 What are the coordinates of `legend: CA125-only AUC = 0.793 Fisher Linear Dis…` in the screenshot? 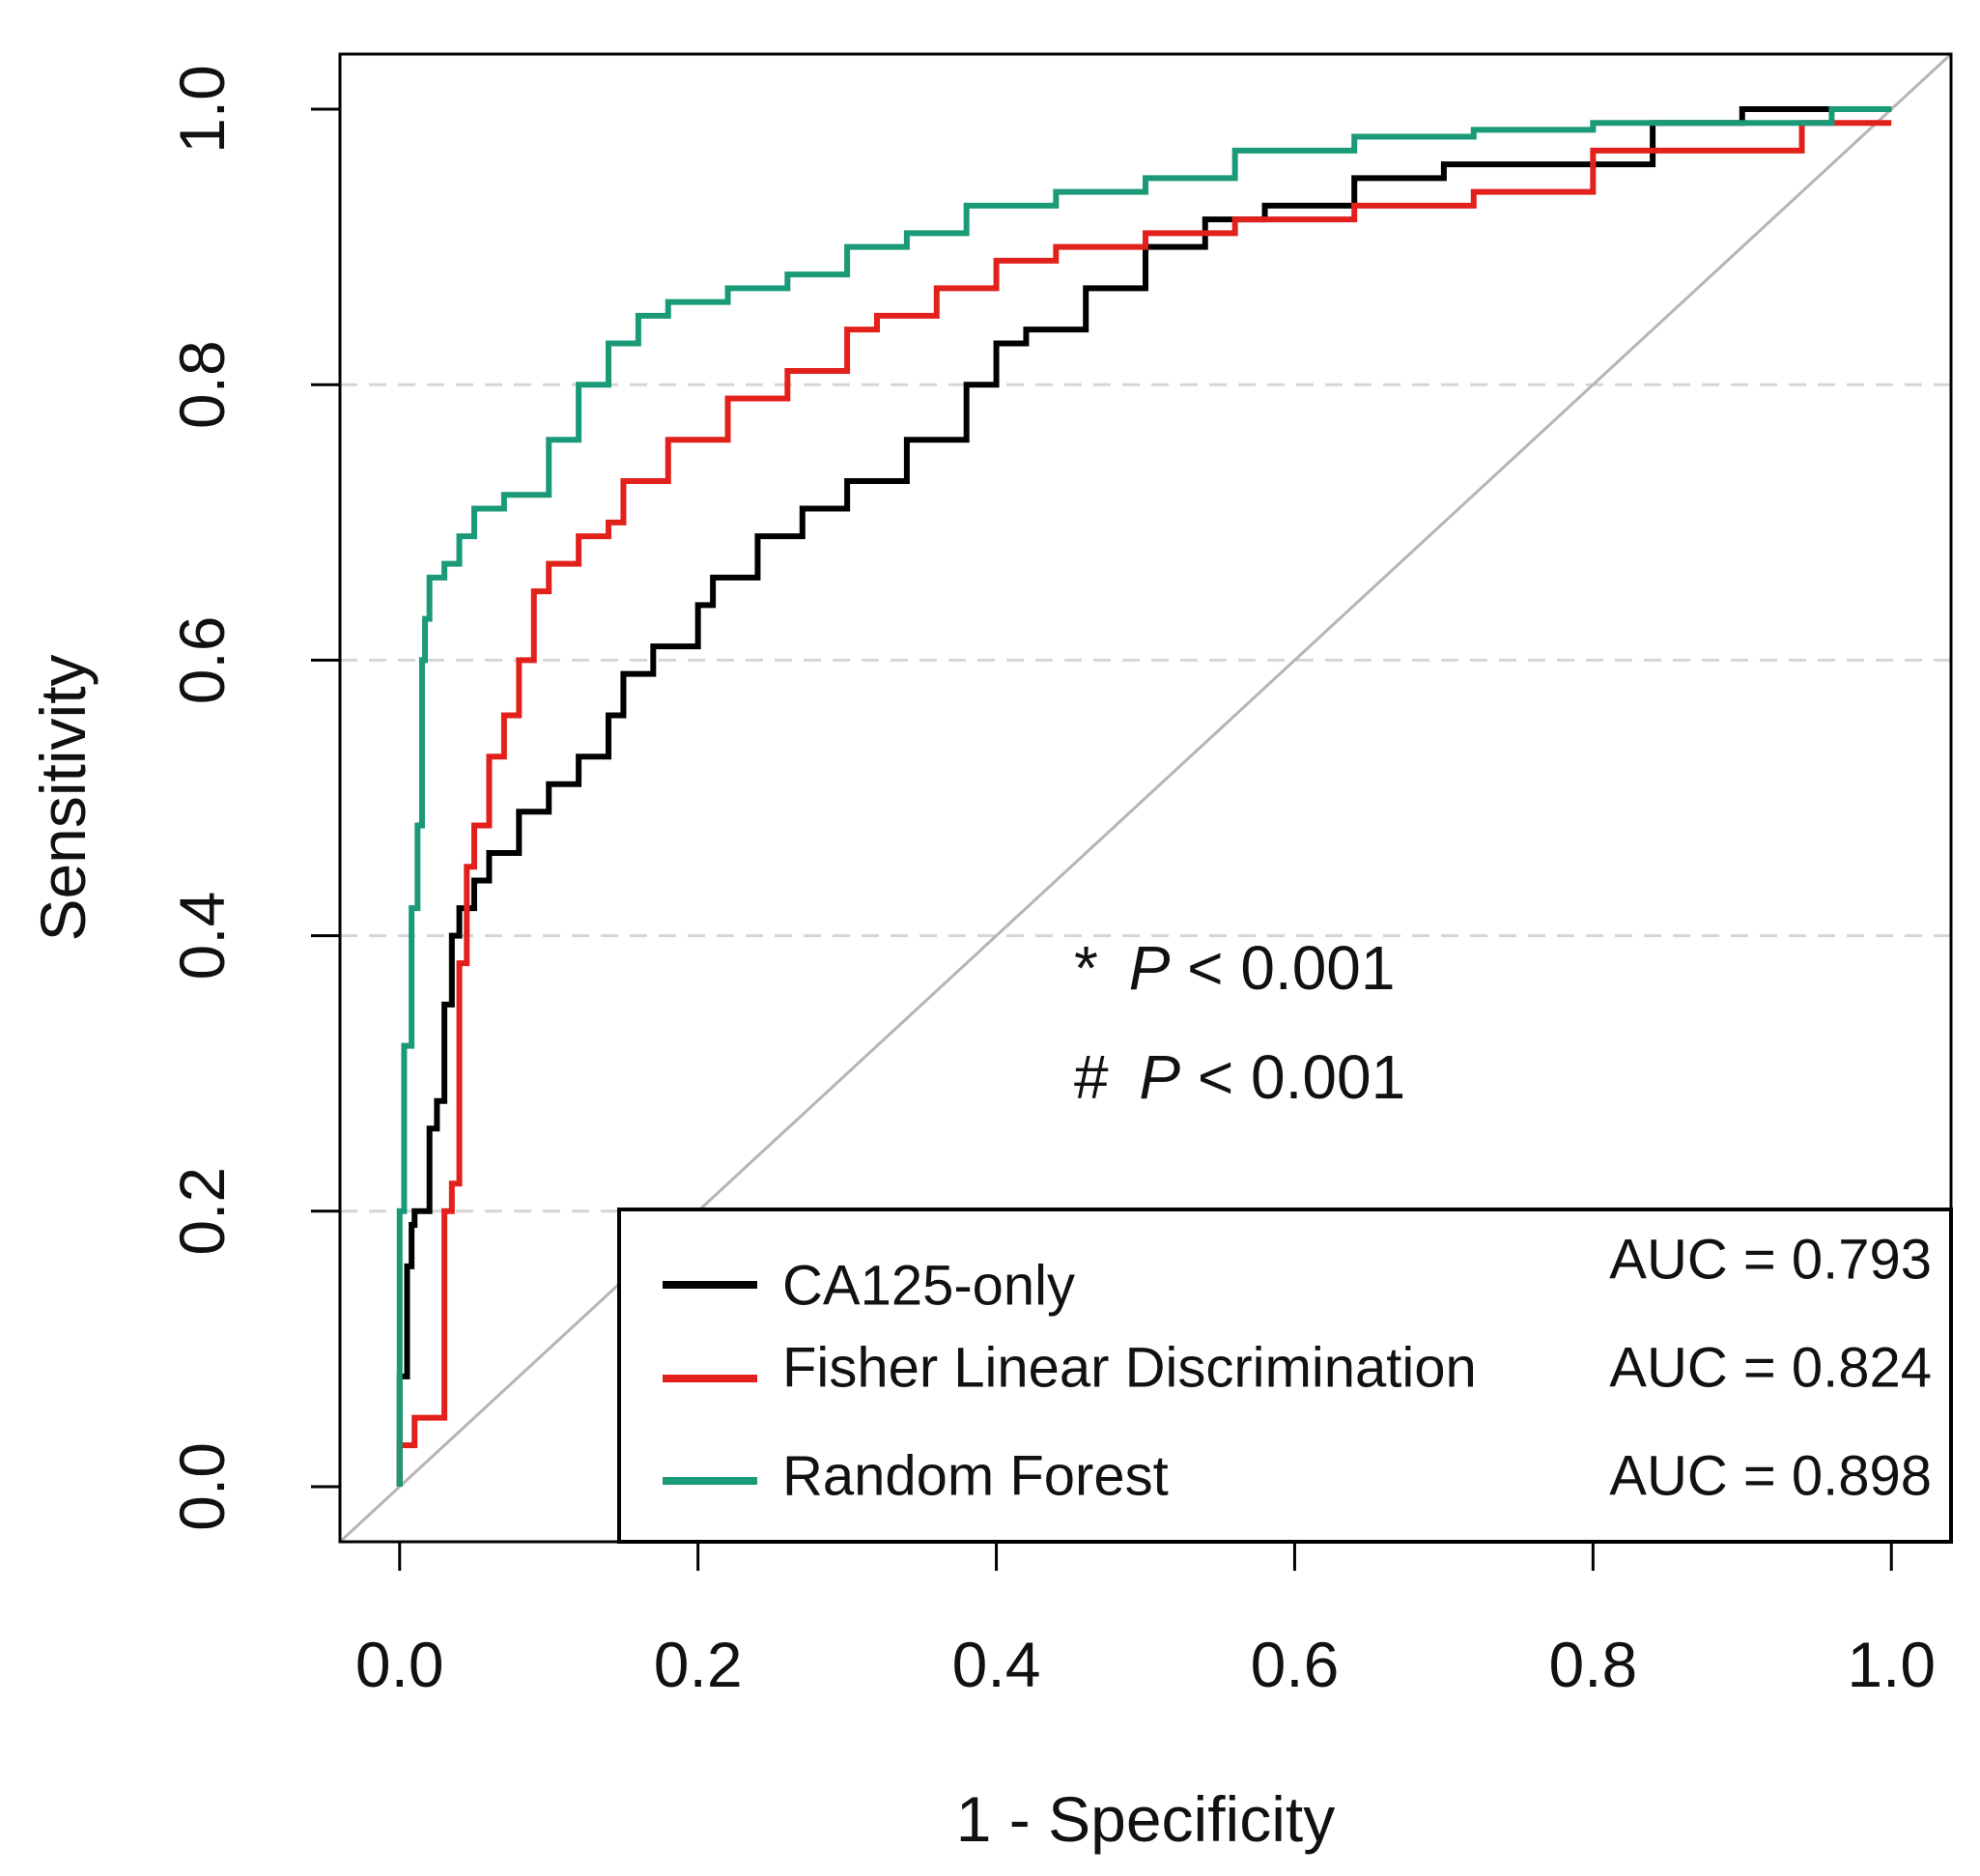 It's located at (1285, 1376).